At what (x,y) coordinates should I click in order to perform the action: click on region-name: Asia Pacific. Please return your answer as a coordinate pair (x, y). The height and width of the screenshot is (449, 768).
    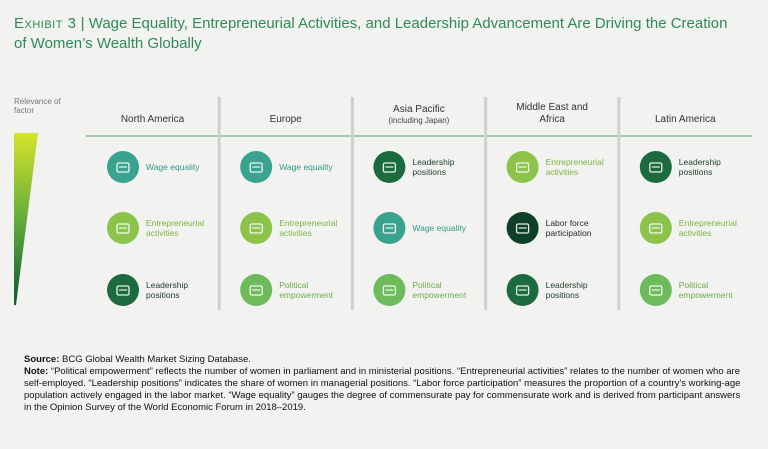
    Looking at the image, I should click on (419, 109).